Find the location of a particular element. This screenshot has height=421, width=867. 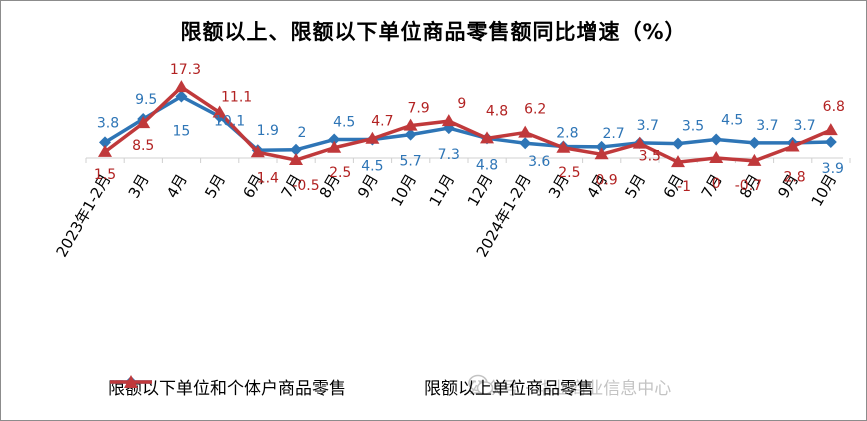

data-label-above-limit: 11.1 is located at coordinates (236, 97).